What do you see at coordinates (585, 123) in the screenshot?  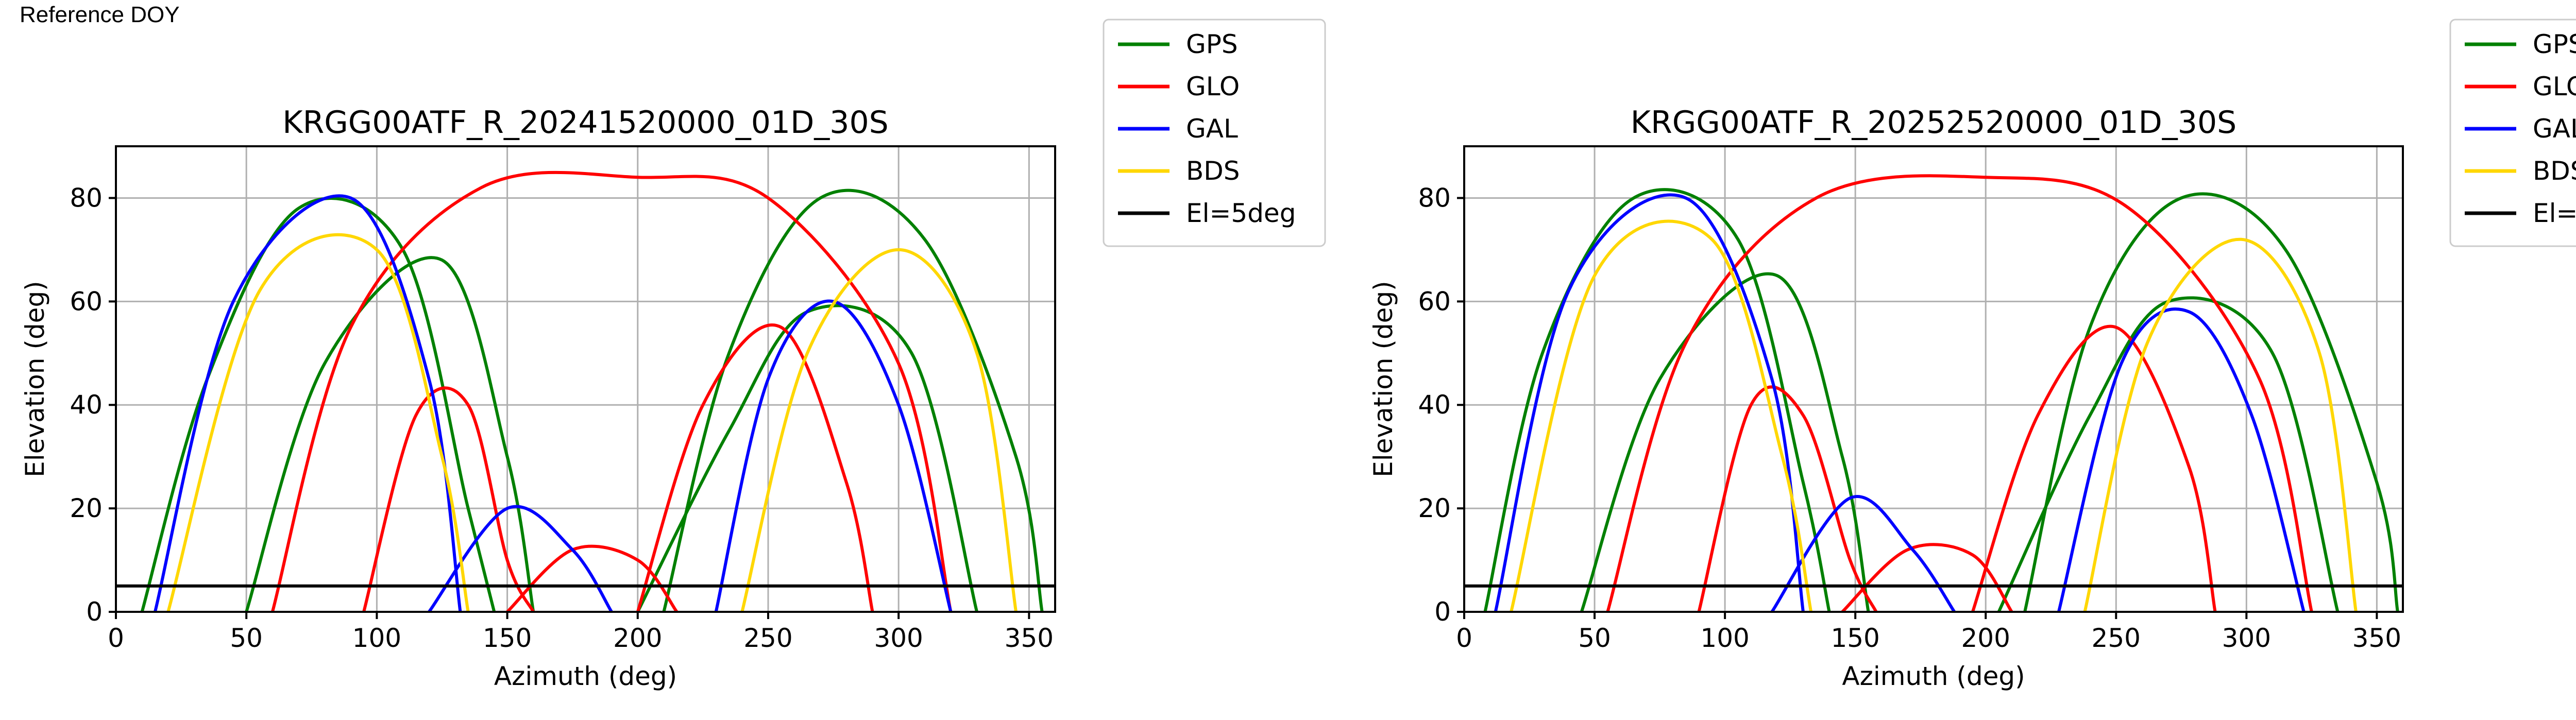 I see `chart-title: KRGG00ATF_R_20241520000_01D_30S` at bounding box center [585, 123].